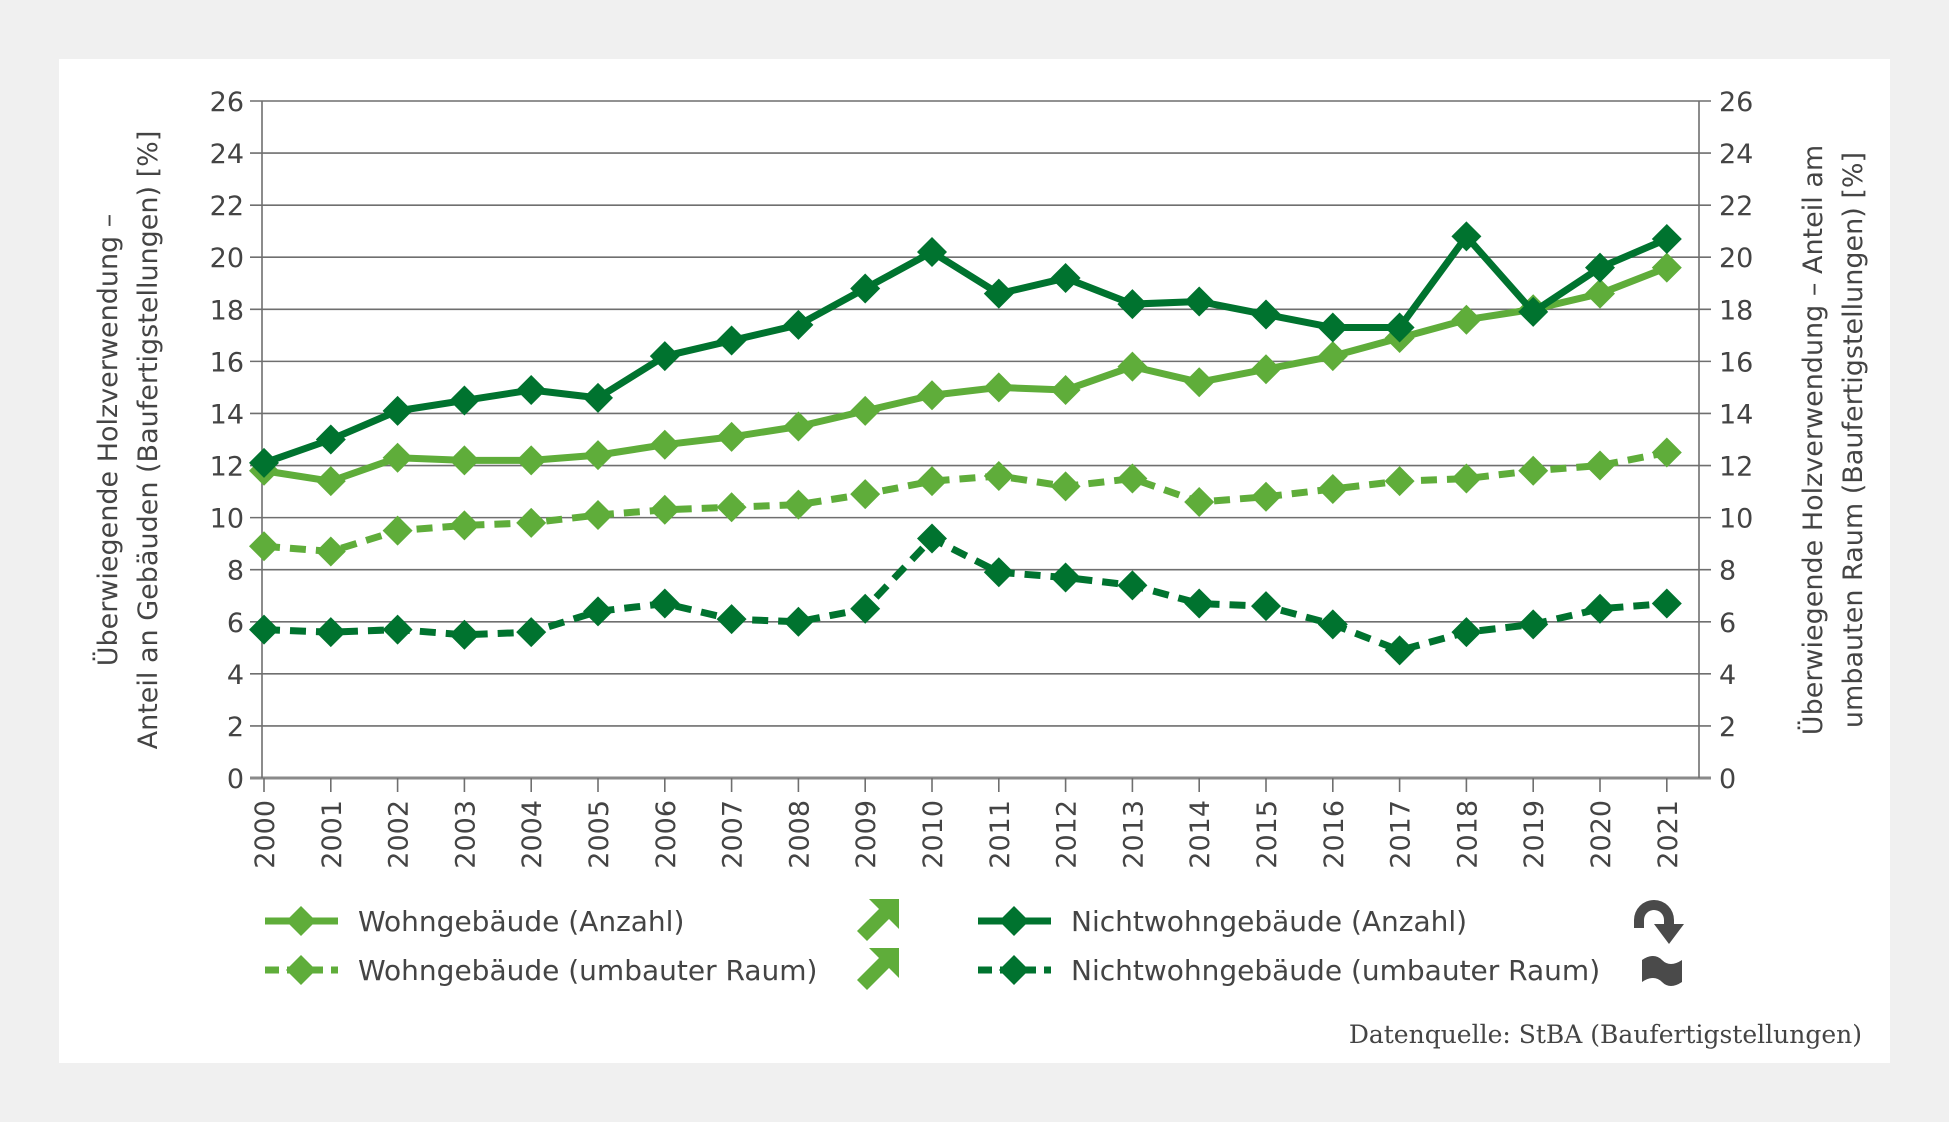  Describe the element at coordinates (1067, 834) in the screenshot. I see `x-tick-label: 2012` at that location.